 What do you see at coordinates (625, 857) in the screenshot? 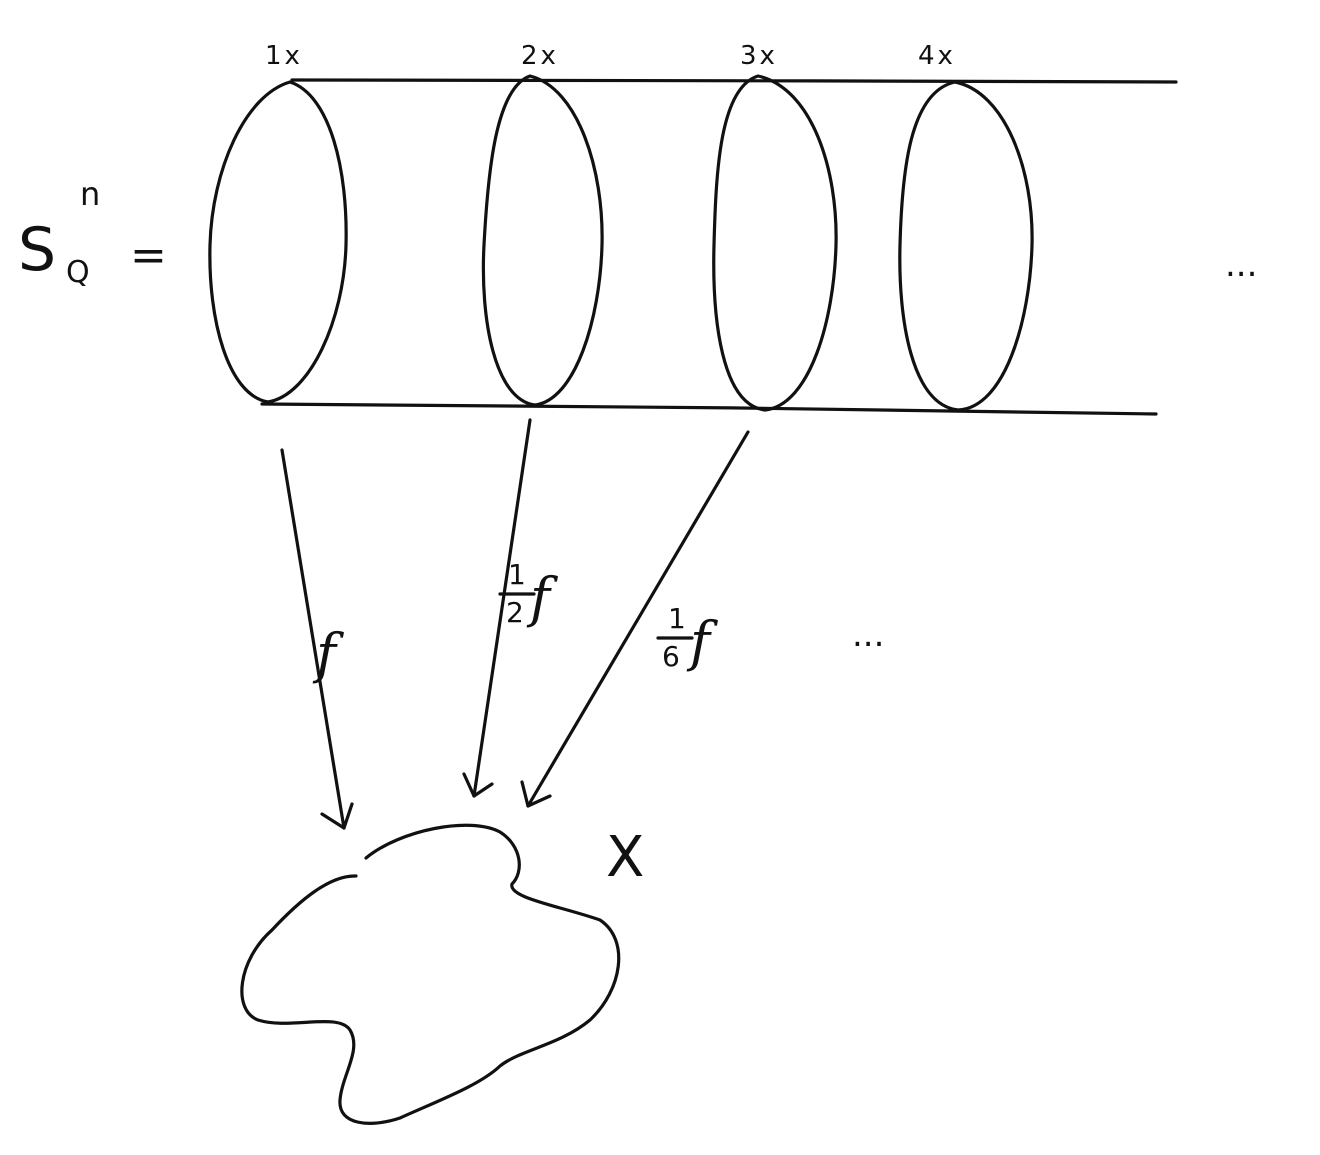
I see `target-label: X` at bounding box center [625, 857].